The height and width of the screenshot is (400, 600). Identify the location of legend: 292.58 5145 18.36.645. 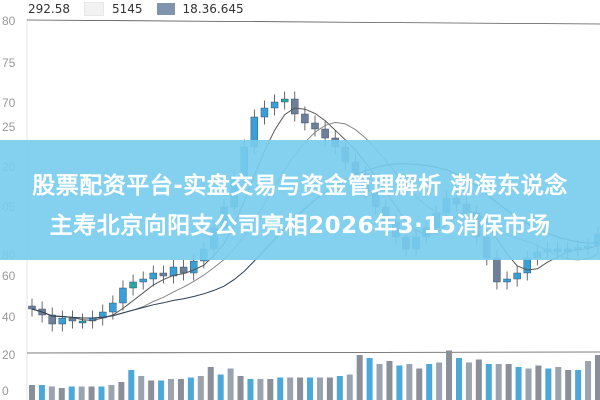
(136, 9).